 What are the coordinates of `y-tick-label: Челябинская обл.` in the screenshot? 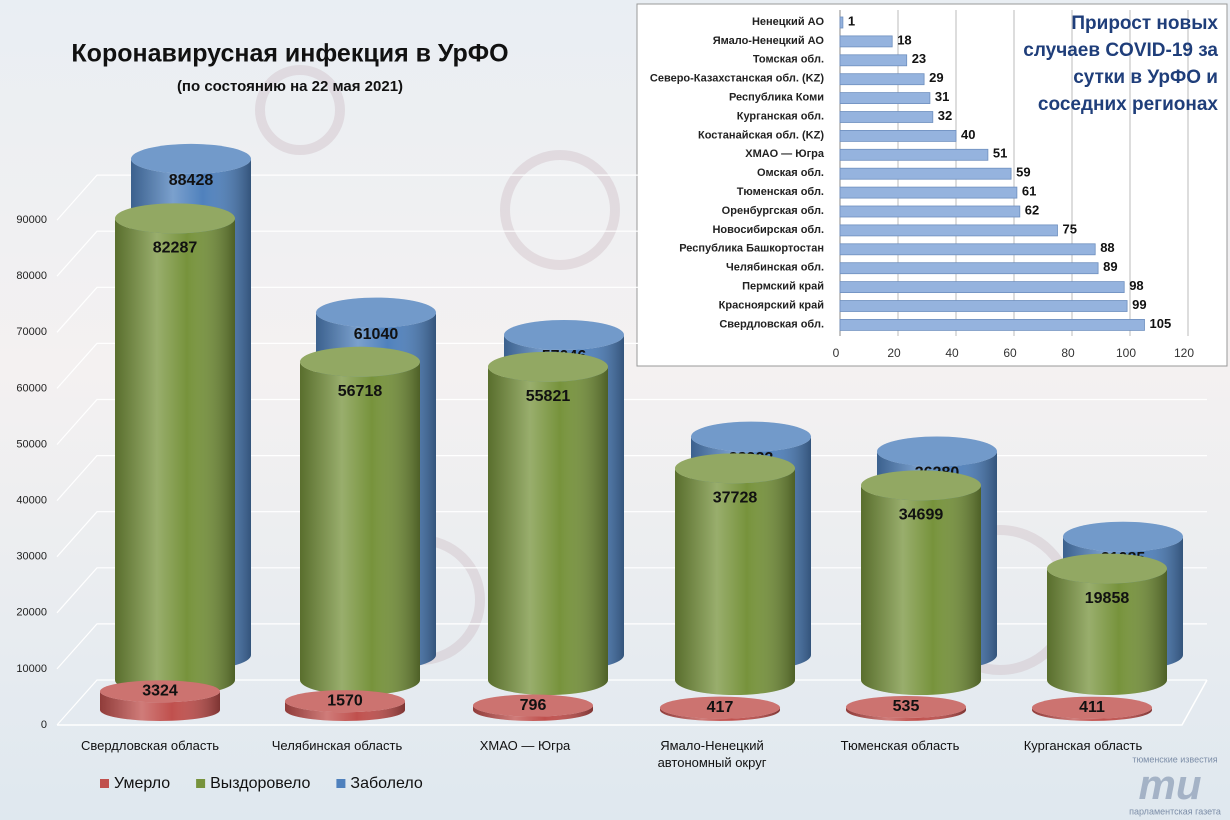 It's located at (775, 268).